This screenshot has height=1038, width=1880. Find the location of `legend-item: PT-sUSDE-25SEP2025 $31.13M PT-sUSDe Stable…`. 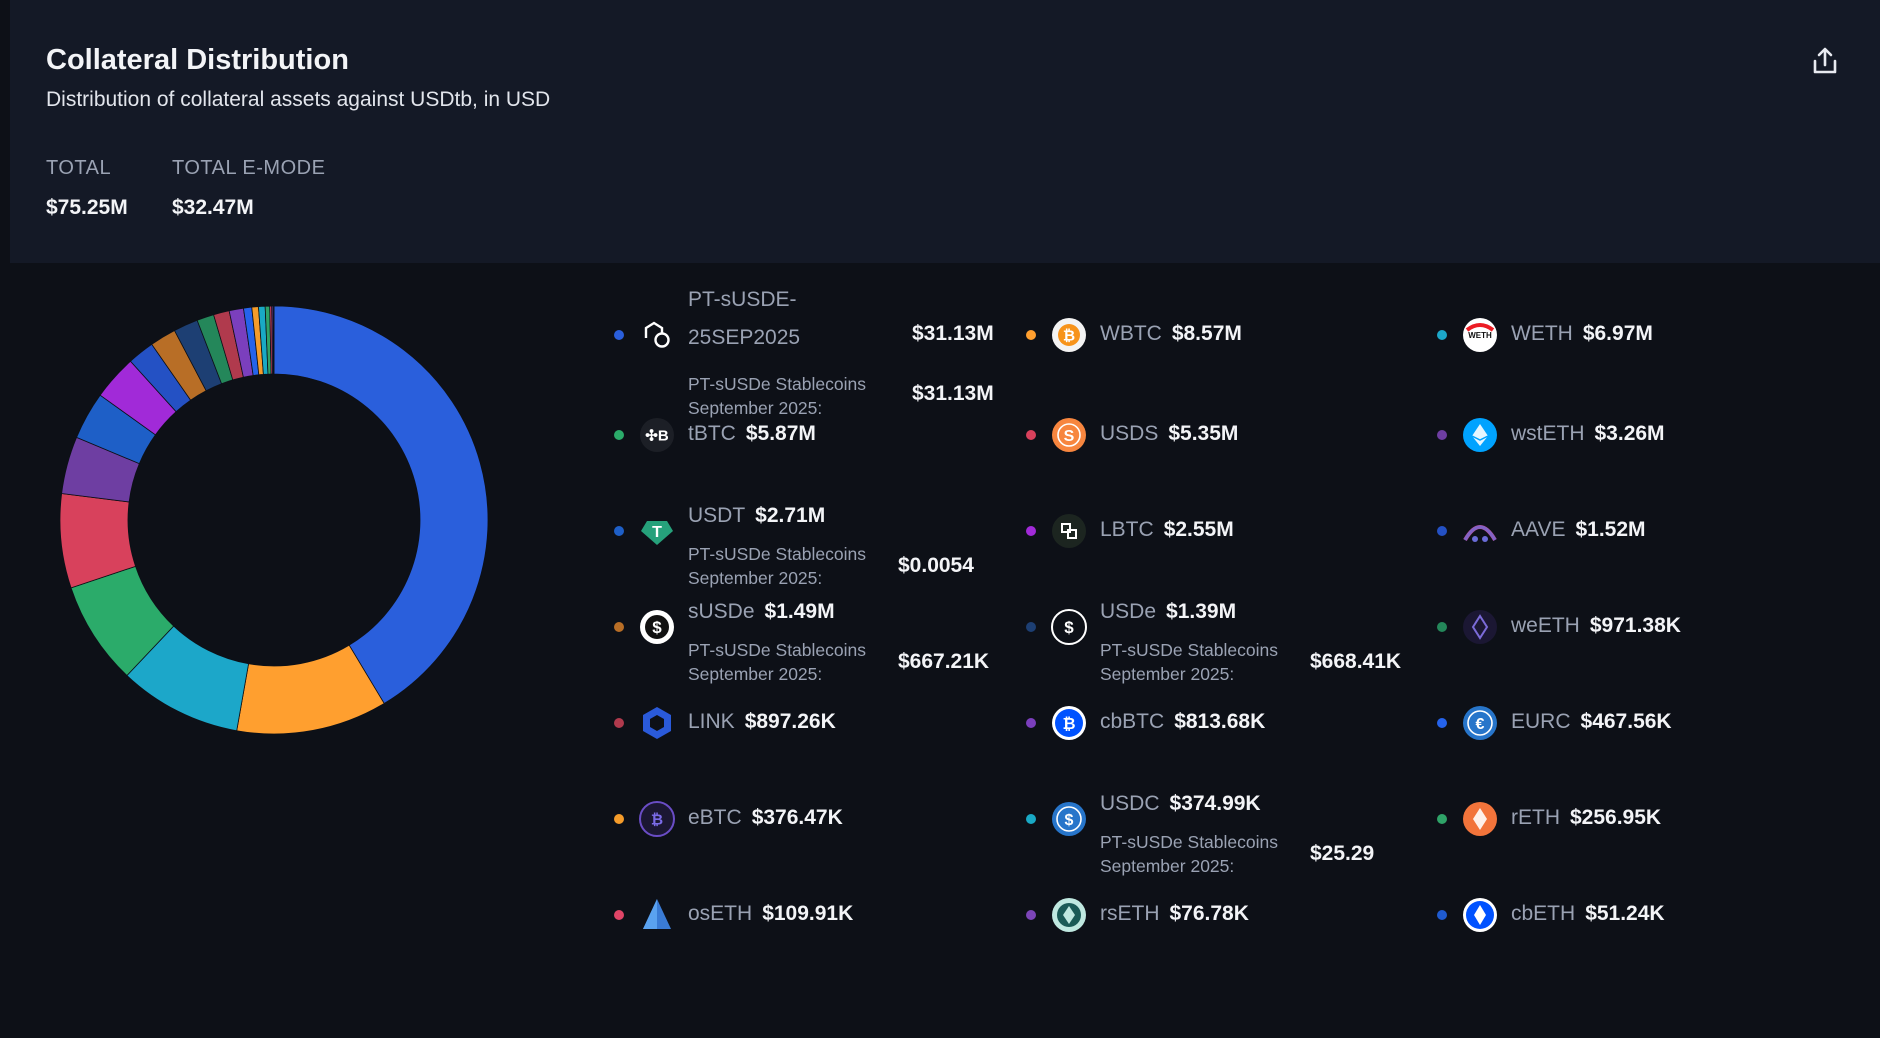

legend-item: PT-sUSDE-25SEP2025 $31.13M PT-sUSDe Stable… is located at coordinates (800, 353).